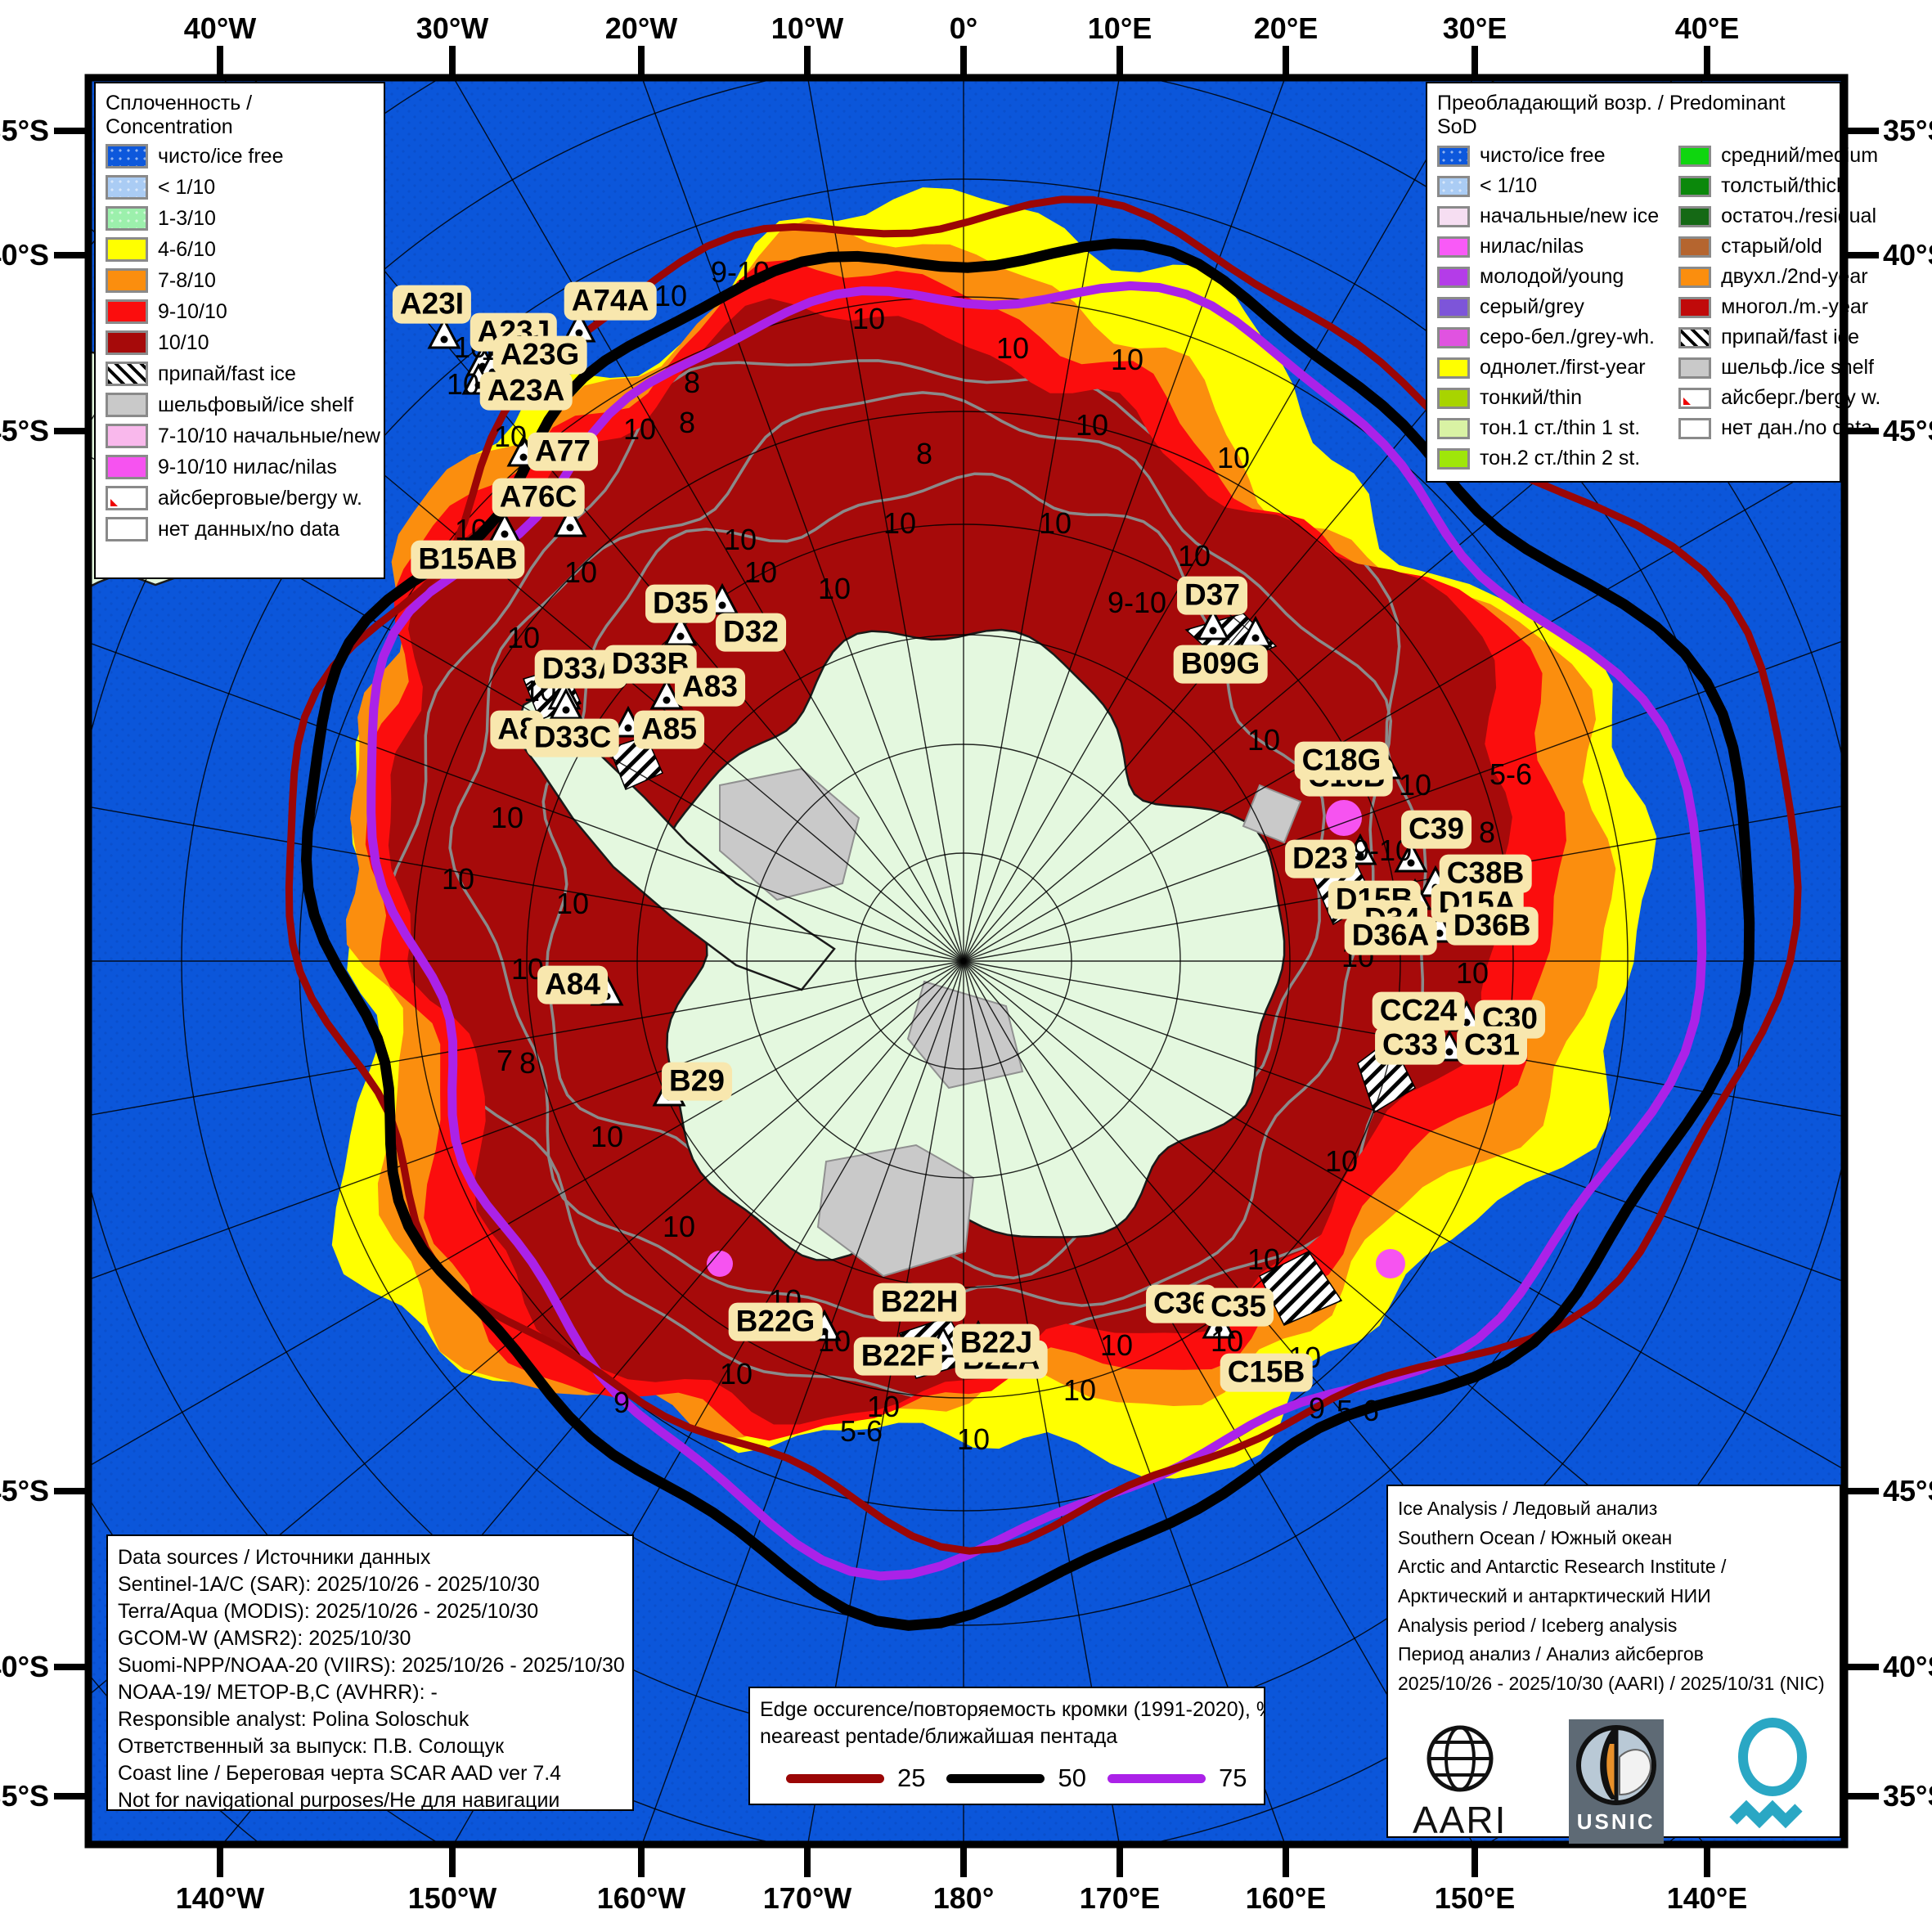 This screenshot has width=1932, height=1932. I want to click on axis-label: 140°E, so click(1707, 1898).